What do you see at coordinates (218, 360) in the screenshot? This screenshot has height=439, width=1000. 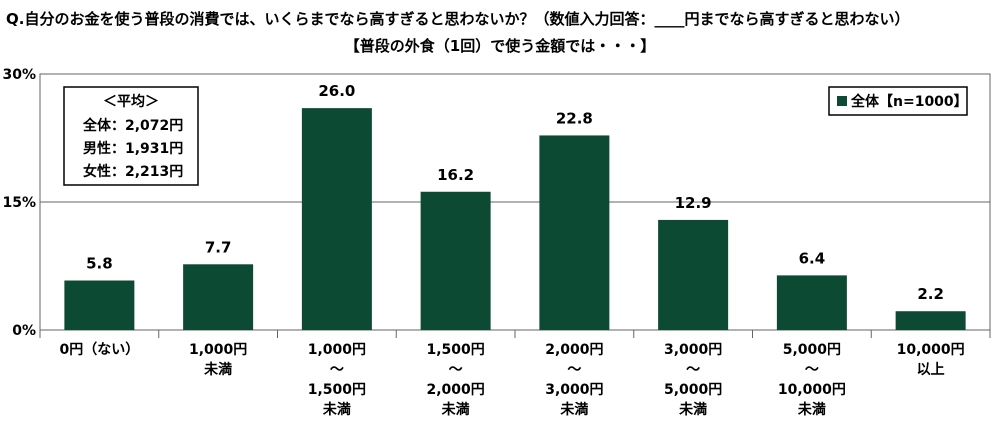 I see `category-label: 1,000円未満` at bounding box center [218, 360].